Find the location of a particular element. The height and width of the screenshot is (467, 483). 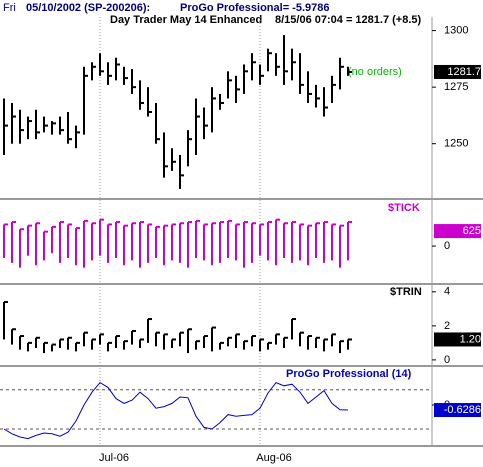

y-tick-label: 1250 is located at coordinates (456, 144).